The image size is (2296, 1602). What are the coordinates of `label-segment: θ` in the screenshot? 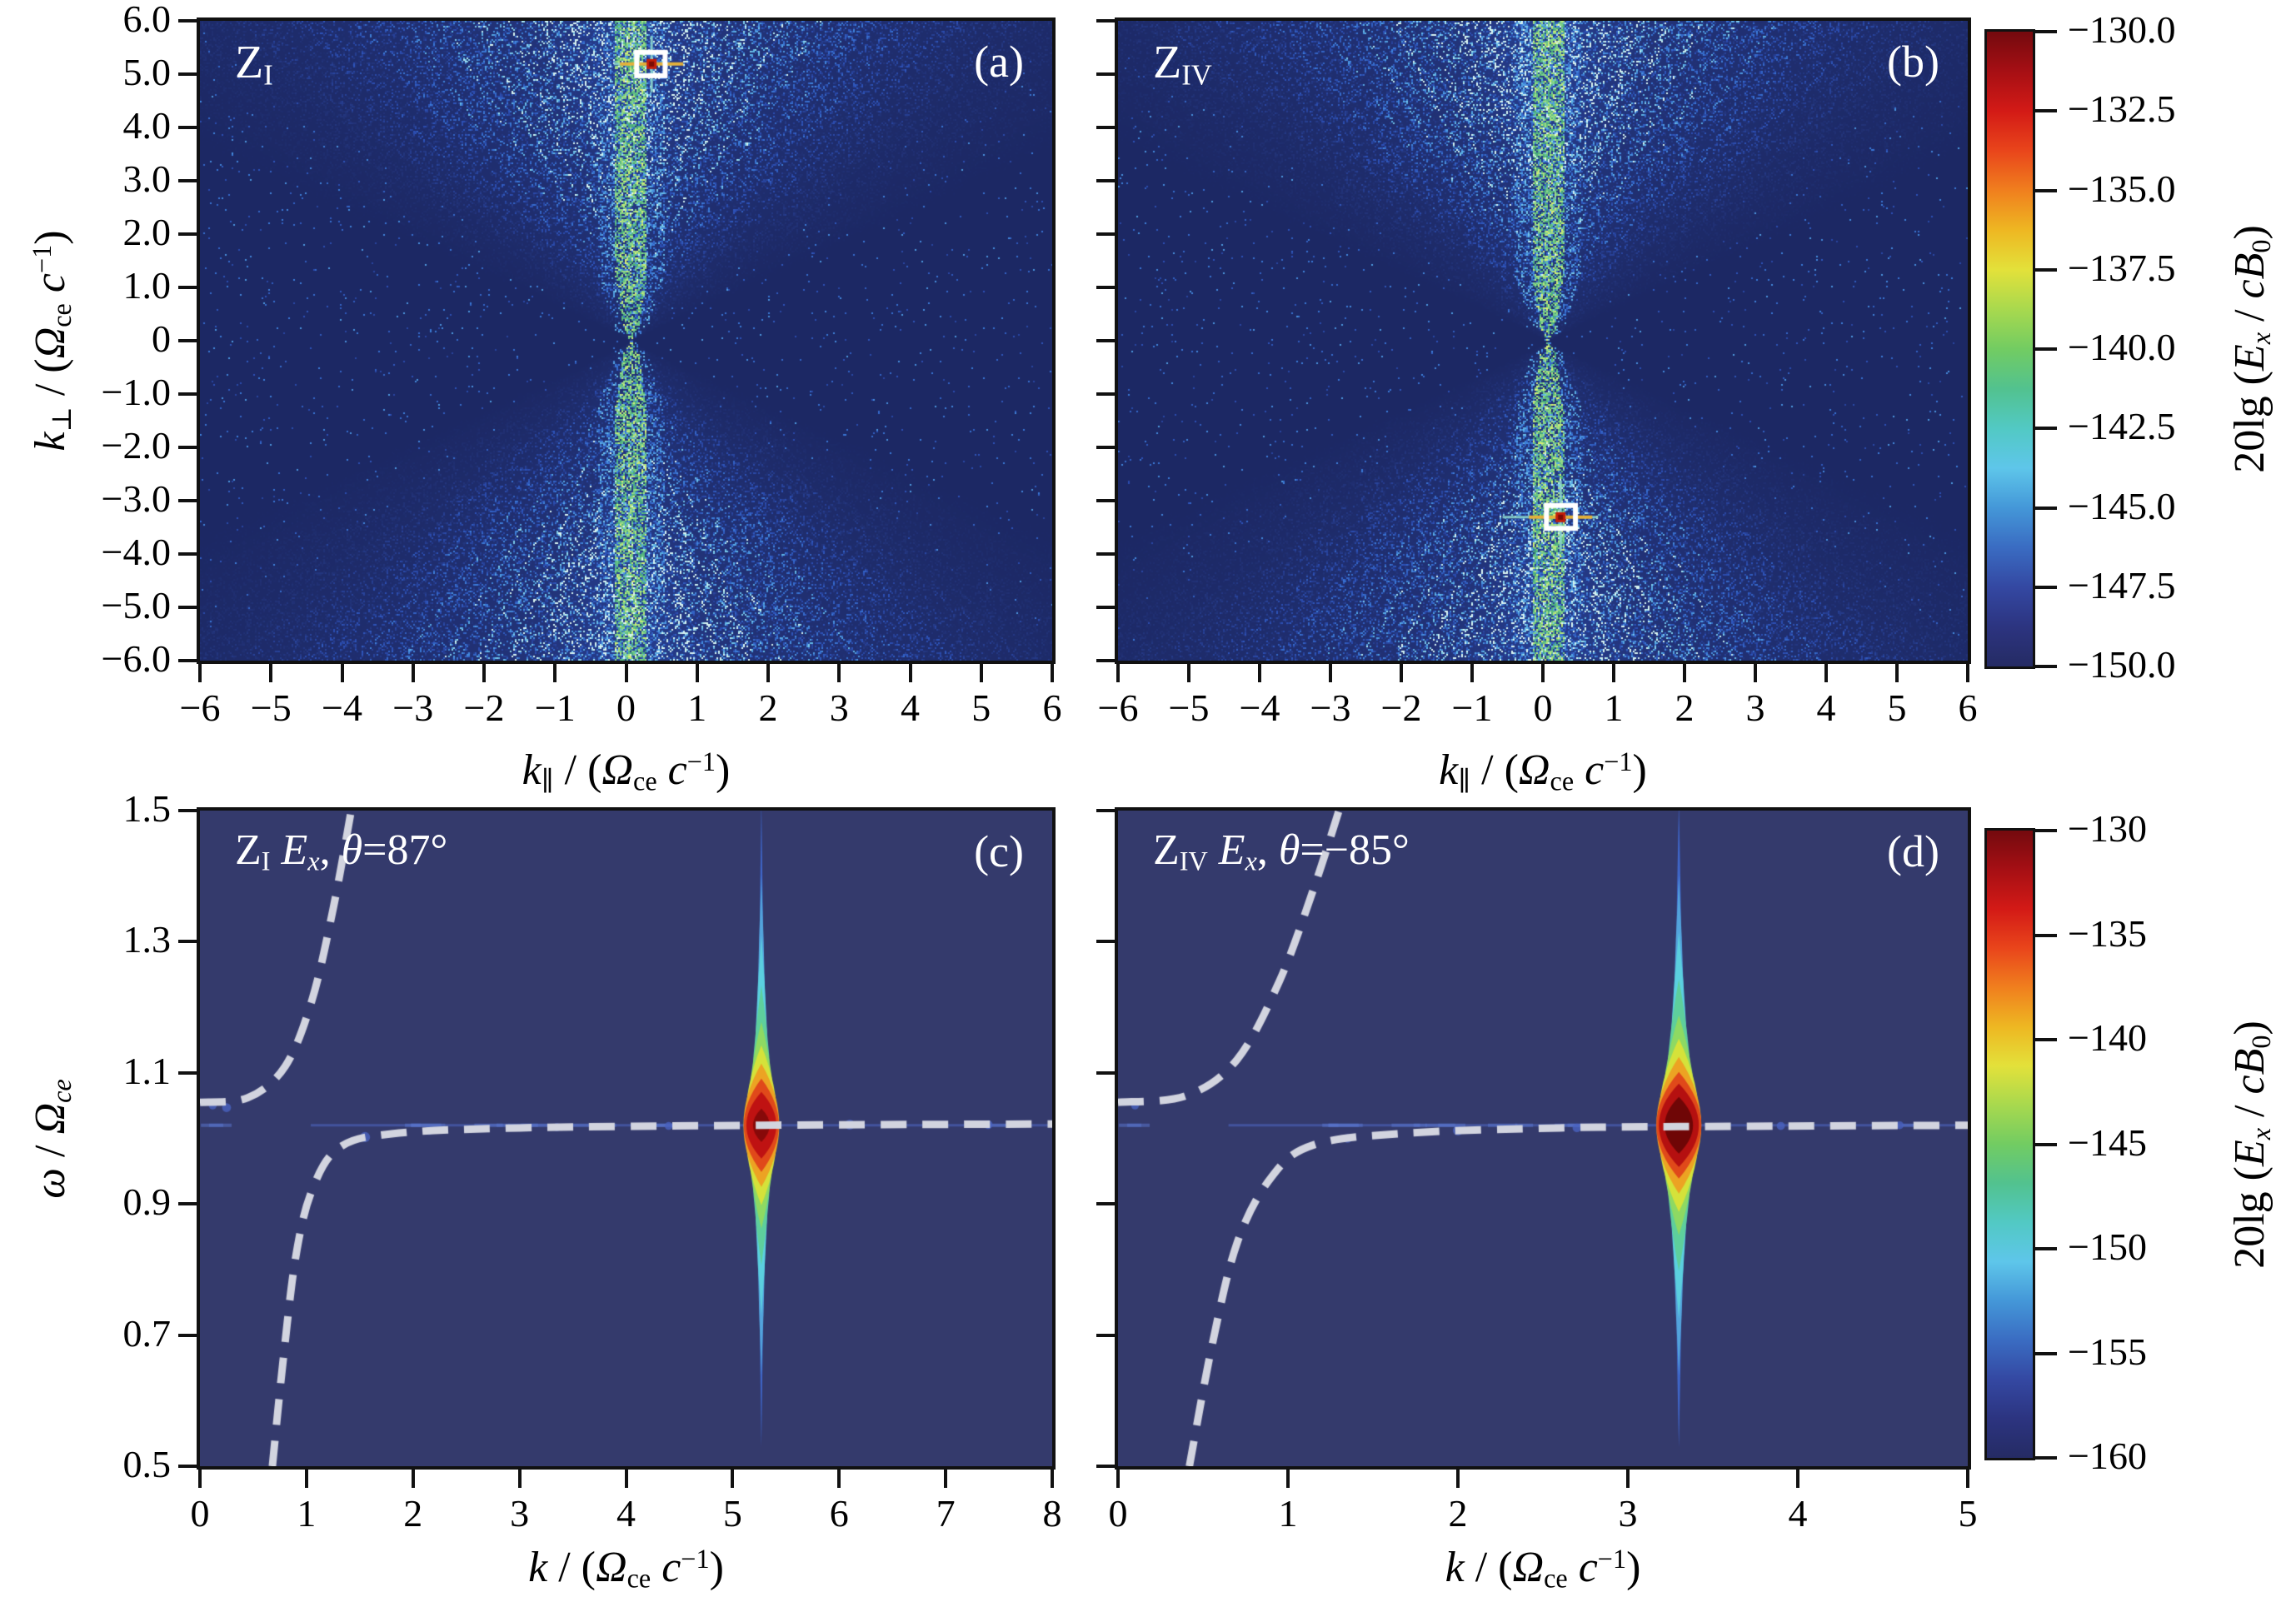 It's located at (352, 850).